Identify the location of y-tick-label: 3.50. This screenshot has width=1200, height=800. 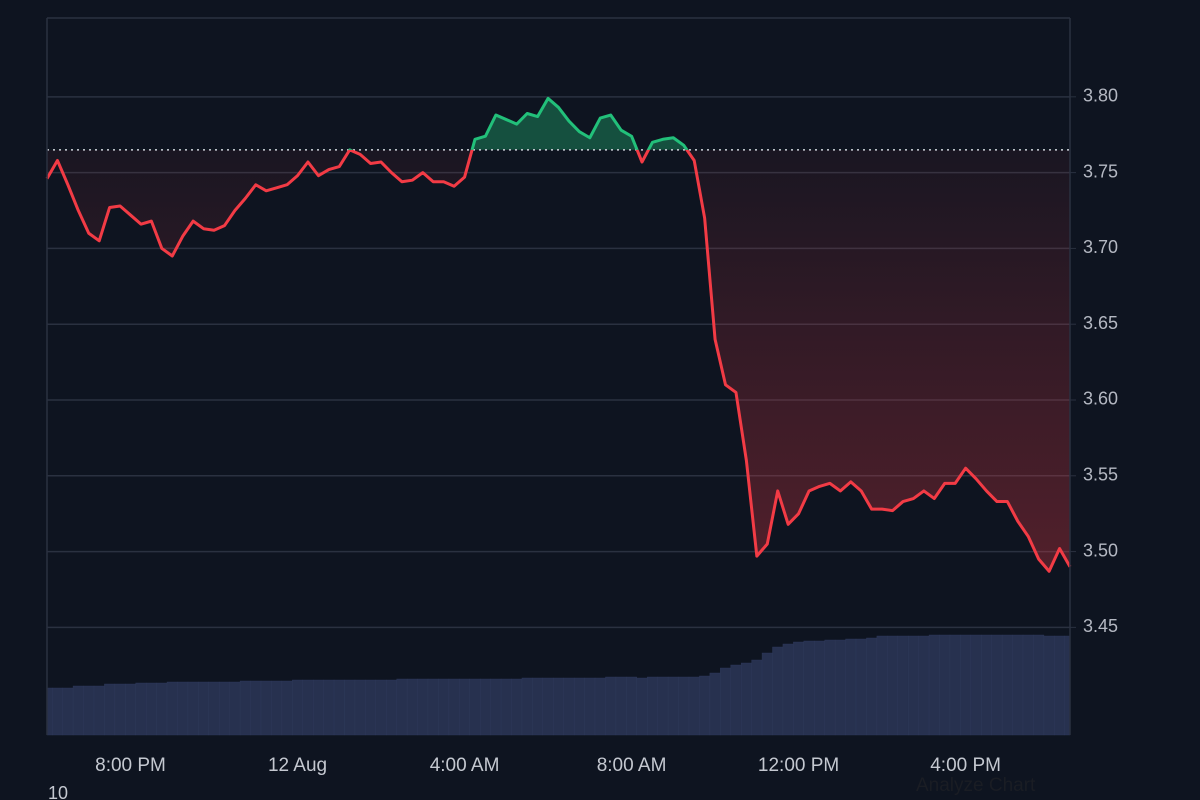
(1100, 550).